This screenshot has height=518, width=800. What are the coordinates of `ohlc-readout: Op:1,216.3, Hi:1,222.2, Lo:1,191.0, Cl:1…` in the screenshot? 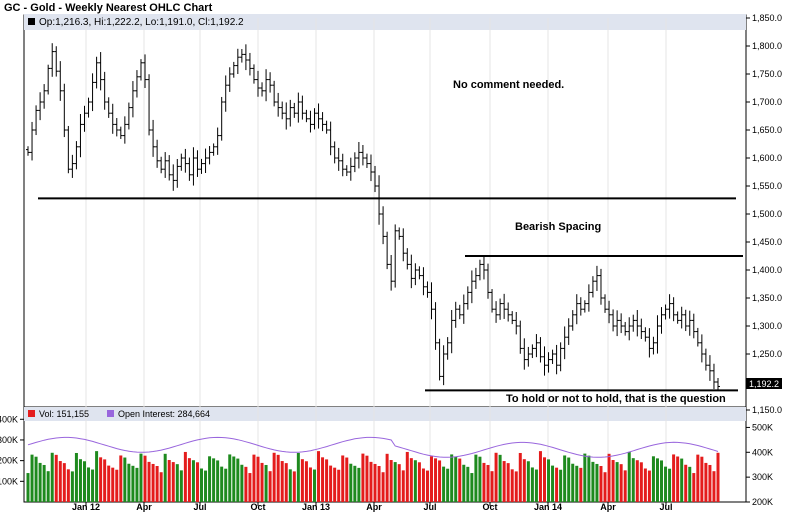 It's located at (141, 22).